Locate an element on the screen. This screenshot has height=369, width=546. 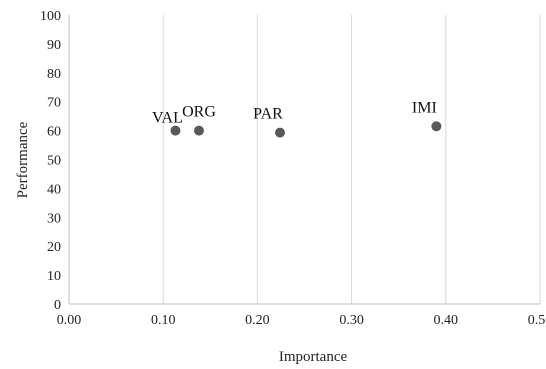
x-tick-label: 0.30 is located at coordinates (351, 320).